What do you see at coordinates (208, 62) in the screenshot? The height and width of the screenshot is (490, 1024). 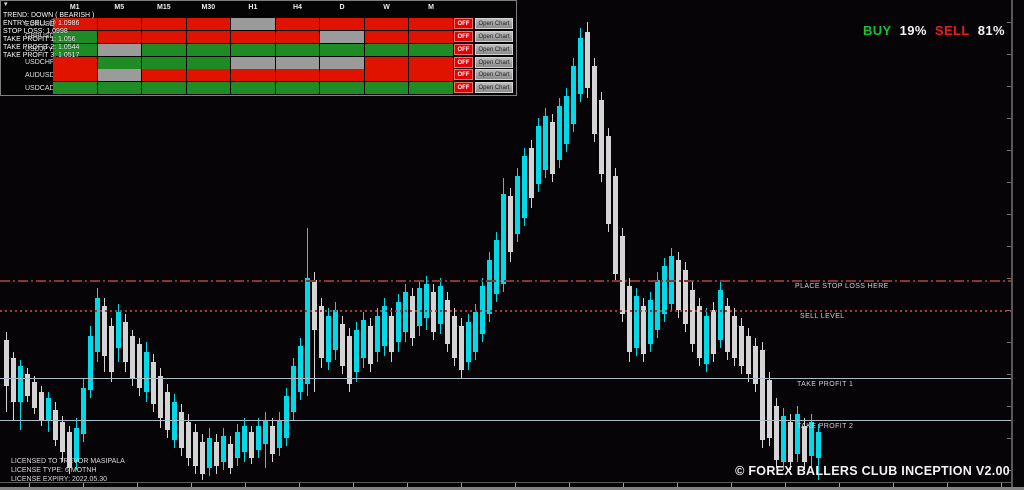 I see `signal-cell-usdchf-m30` at bounding box center [208, 62].